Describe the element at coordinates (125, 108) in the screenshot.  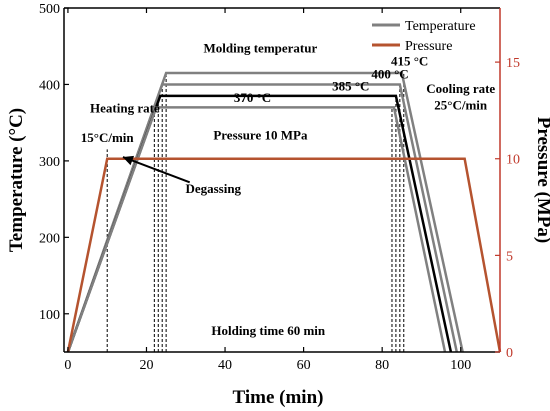
I see `annotation-heating-rate: Heating rate` at that location.